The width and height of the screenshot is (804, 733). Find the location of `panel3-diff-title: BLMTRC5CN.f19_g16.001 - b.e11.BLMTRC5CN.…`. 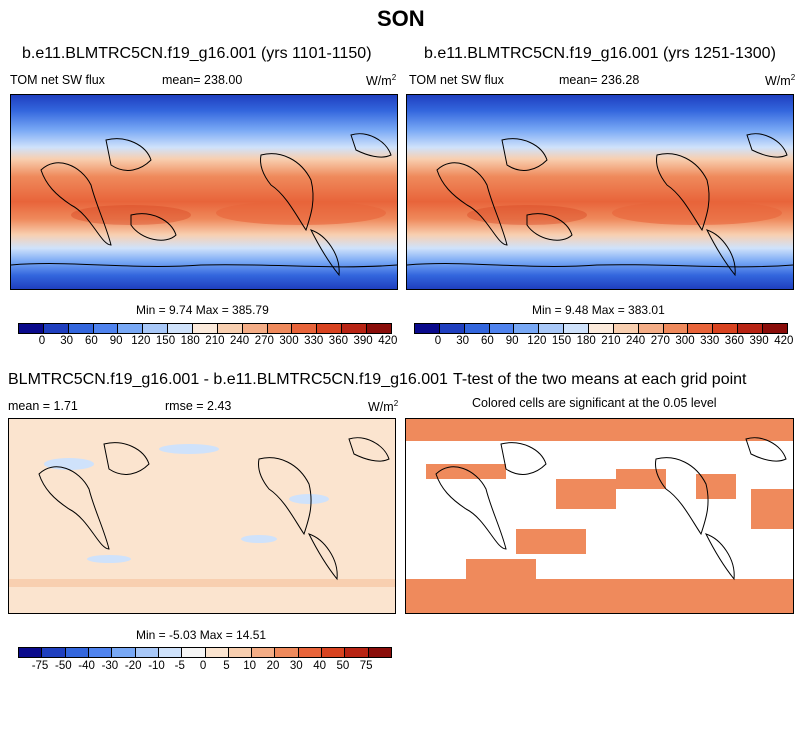

panel3-diff-title: BLMTRC5CN.f19_g16.001 - b.e11.BLMTRC5CN.… is located at coordinates (228, 379).